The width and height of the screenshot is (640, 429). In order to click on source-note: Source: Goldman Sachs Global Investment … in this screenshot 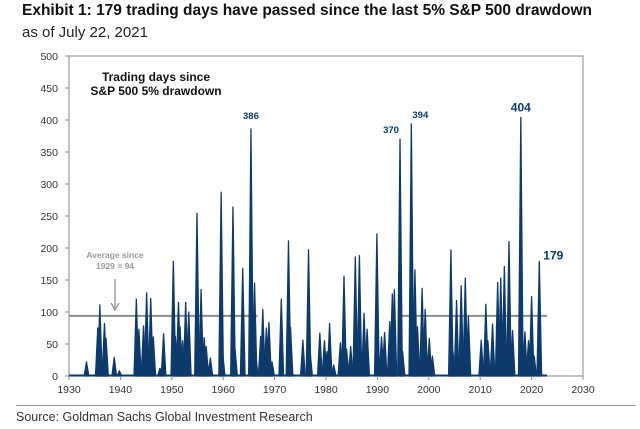, I will do `click(164, 417)`.